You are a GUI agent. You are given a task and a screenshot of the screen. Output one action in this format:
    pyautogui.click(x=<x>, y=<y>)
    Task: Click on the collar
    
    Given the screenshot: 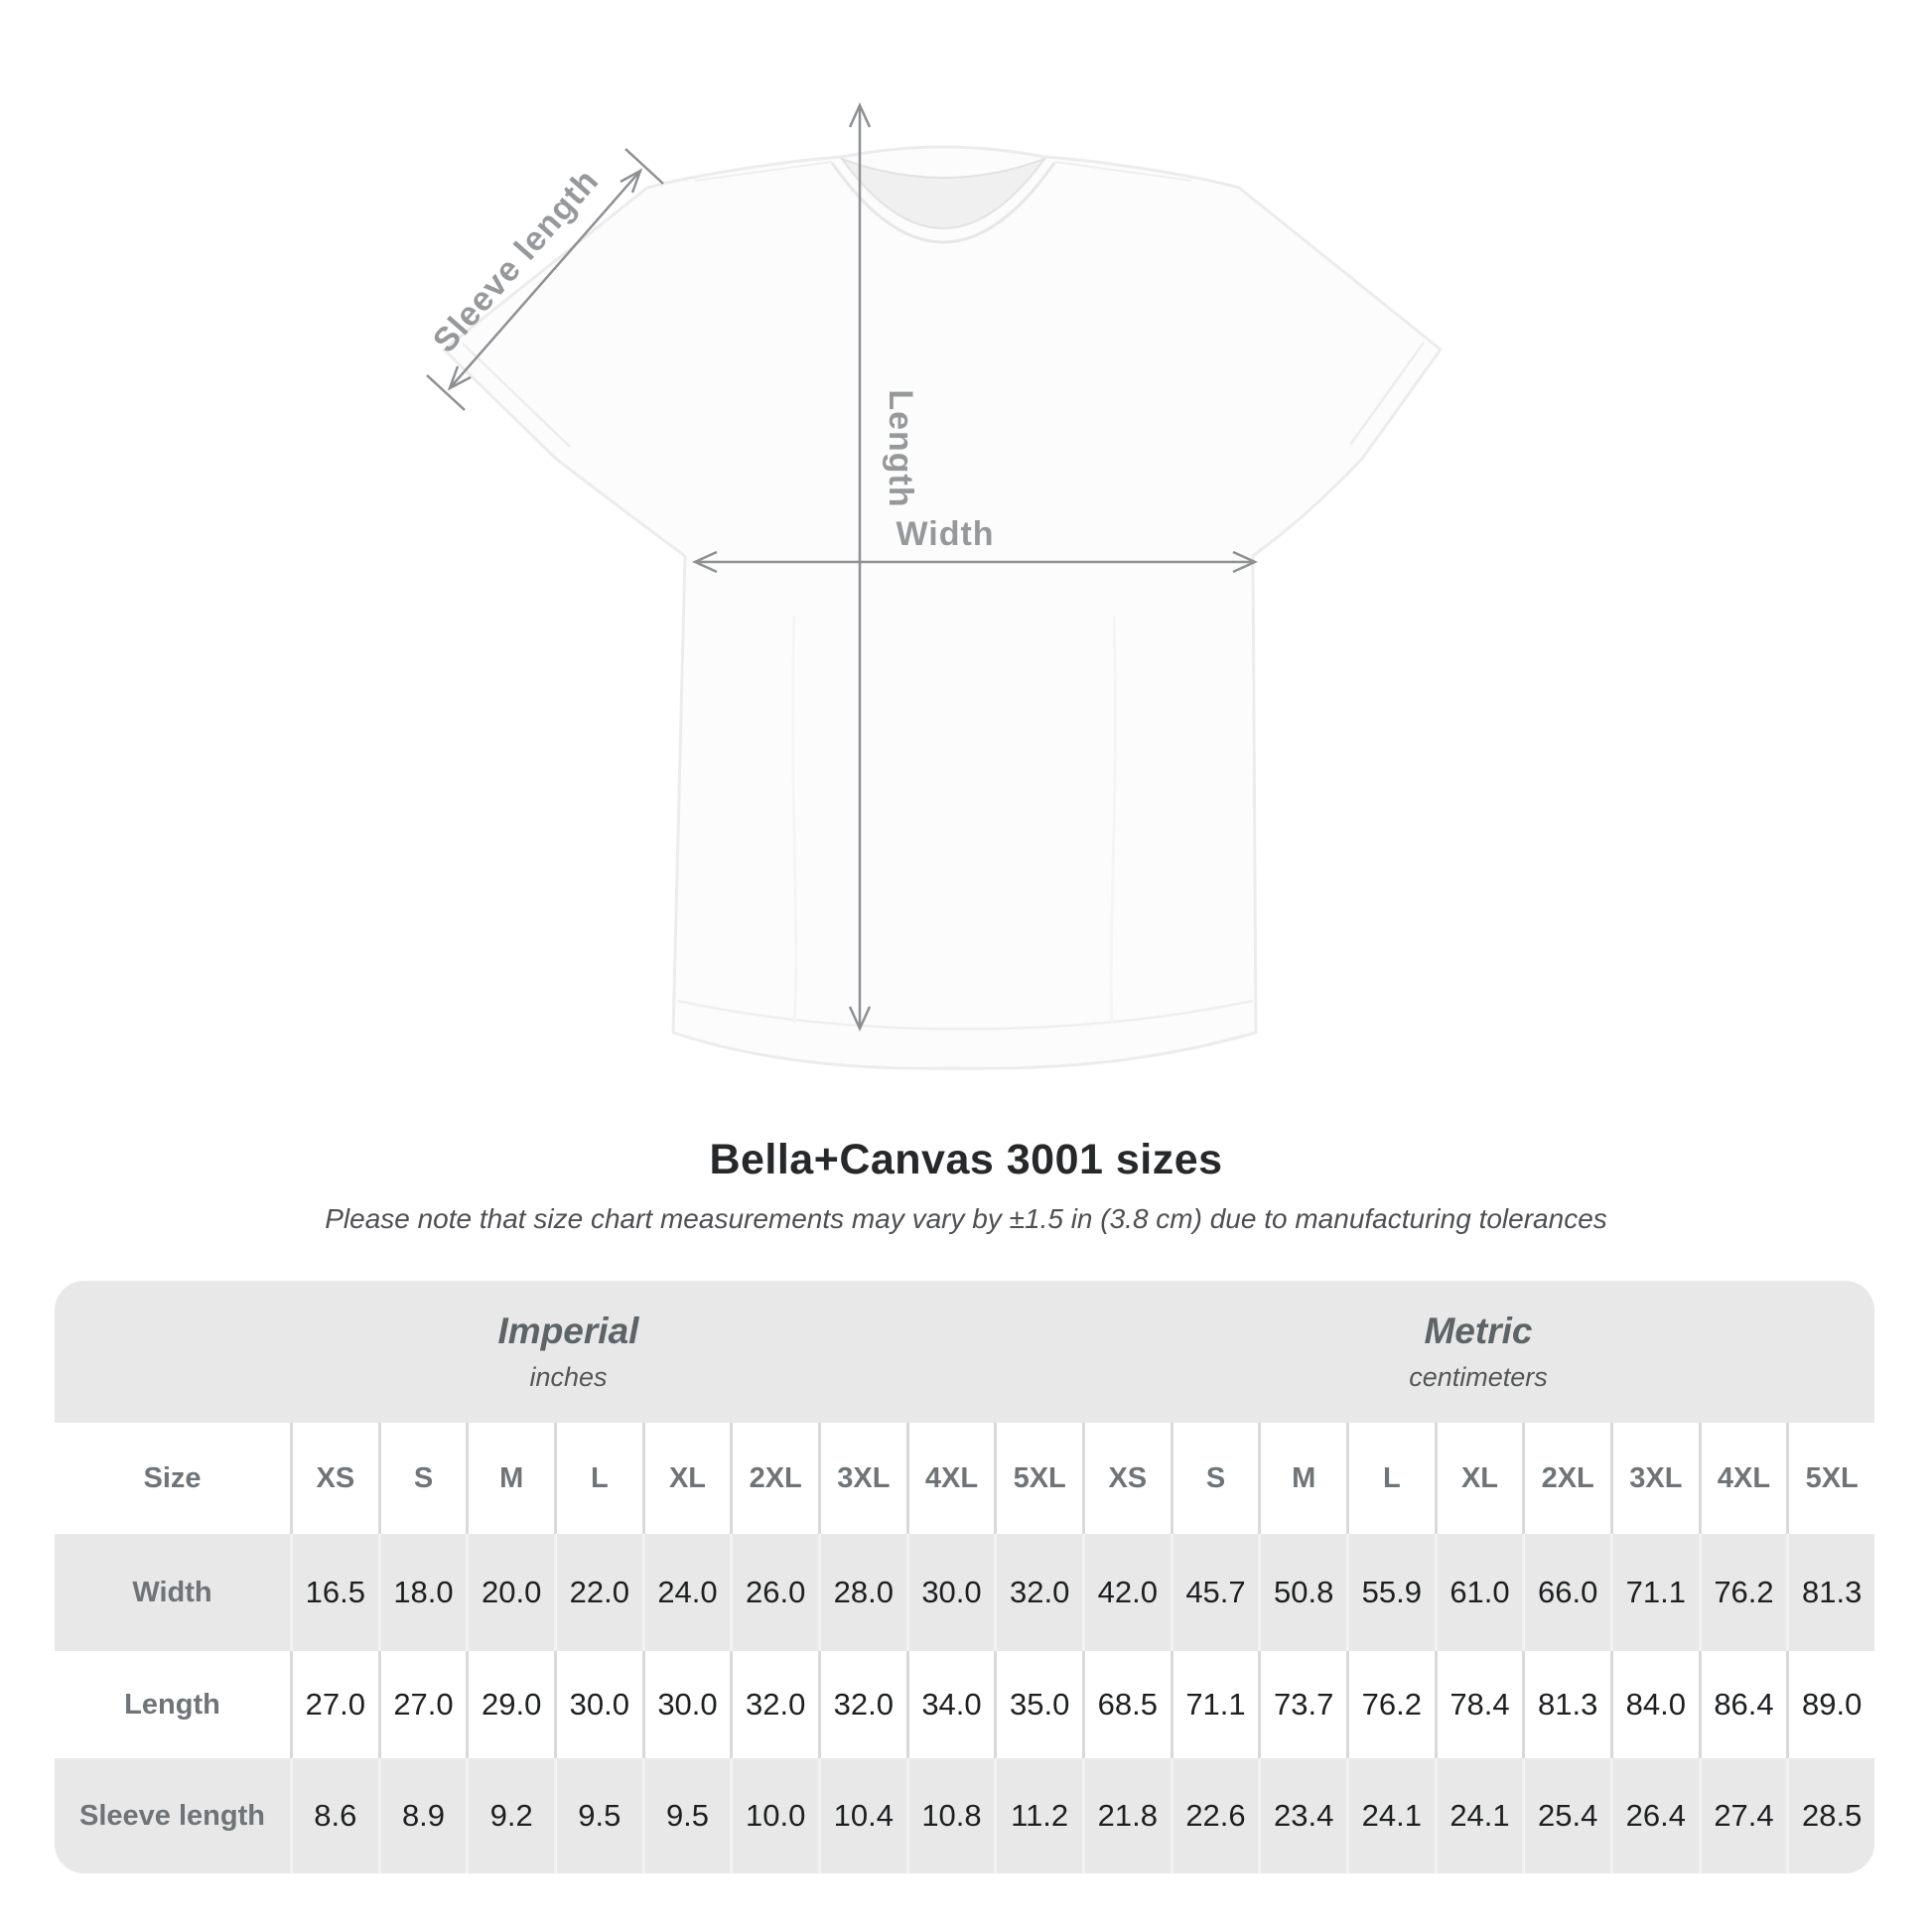 What is the action you would take?
    pyautogui.click(x=943, y=193)
    